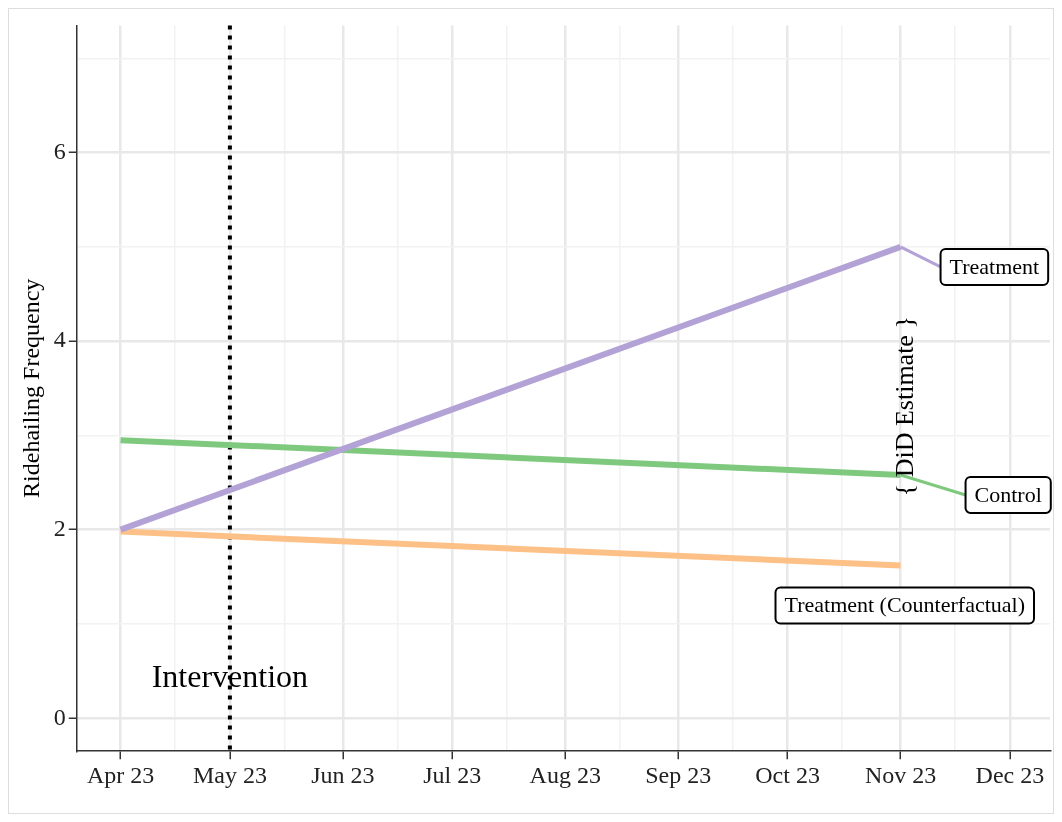 The height and width of the screenshot is (822, 1062). I want to click on x-tick-label: Jul 23, so click(452, 774).